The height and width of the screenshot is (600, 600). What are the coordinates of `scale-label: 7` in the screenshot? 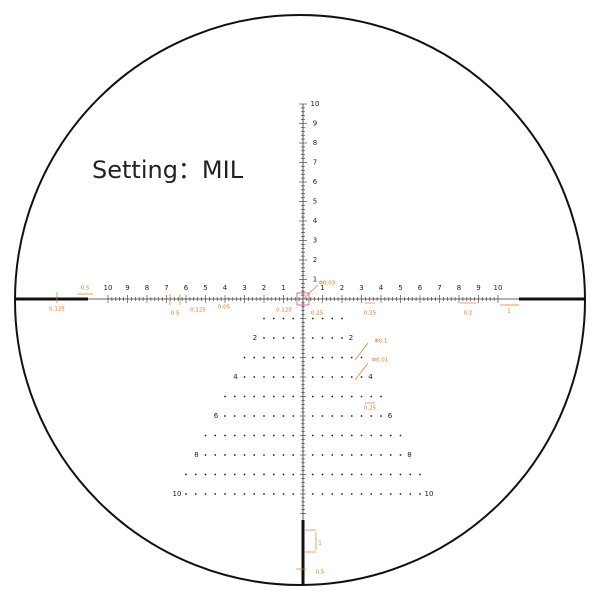 It's located at (315, 163).